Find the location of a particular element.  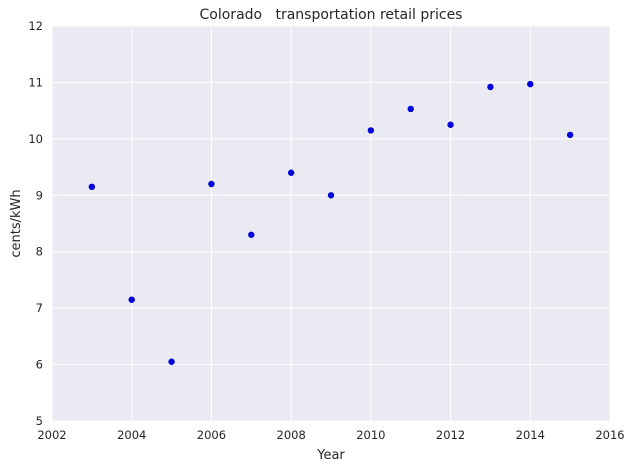

y-tick-labels: 5 6 7 8 9 10 11 12 is located at coordinates (35, 223).